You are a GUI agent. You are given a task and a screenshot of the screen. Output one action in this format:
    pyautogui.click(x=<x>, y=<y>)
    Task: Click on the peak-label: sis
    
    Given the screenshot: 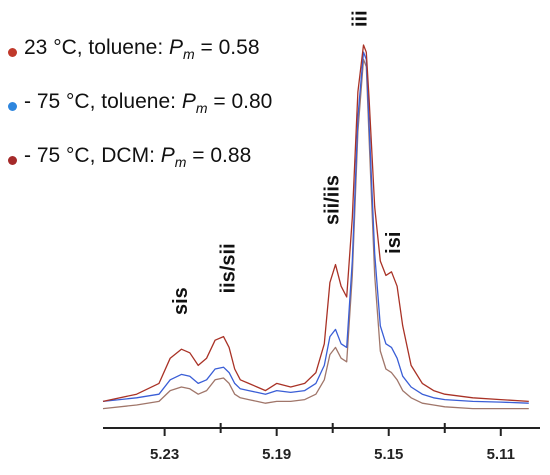 What is the action you would take?
    pyautogui.click(x=181, y=301)
    